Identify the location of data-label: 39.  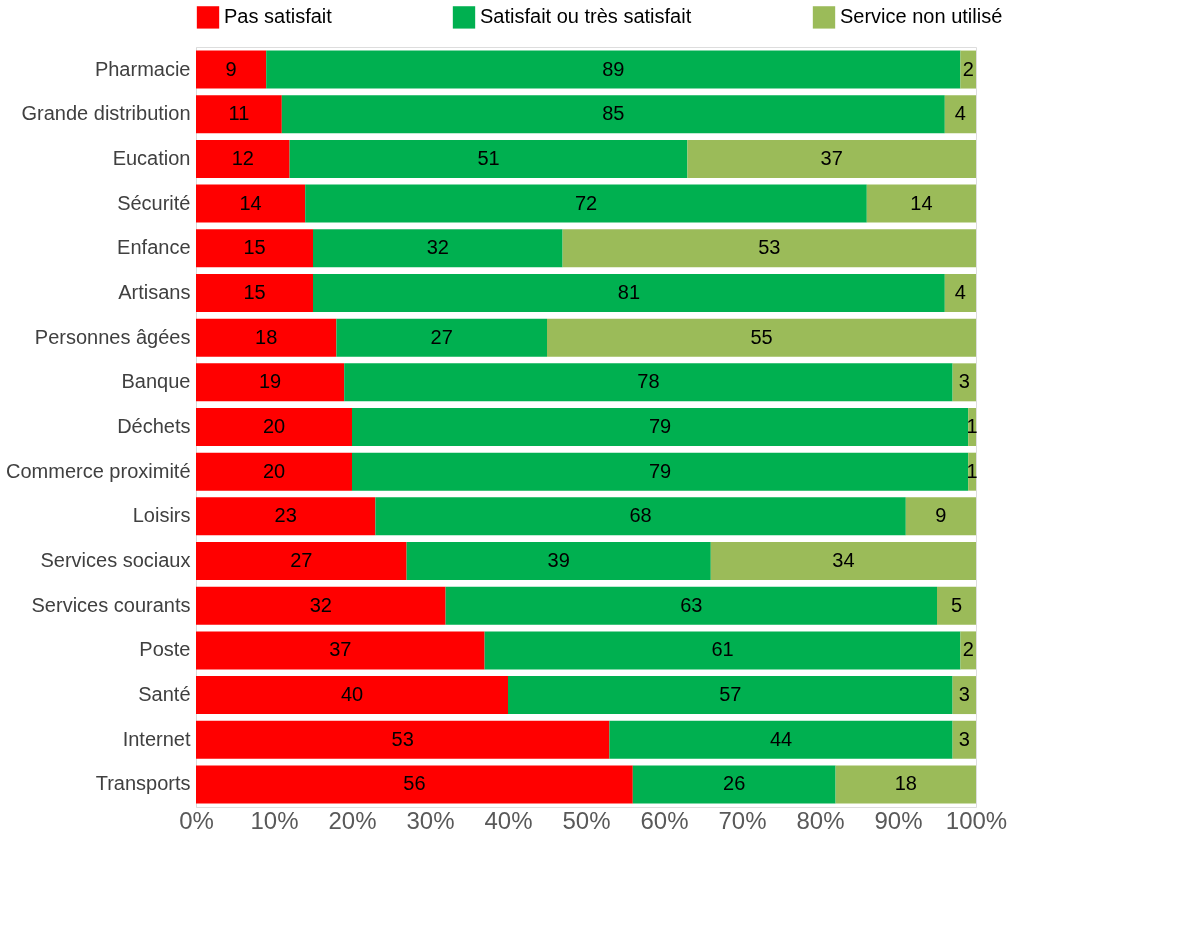
(558, 560).